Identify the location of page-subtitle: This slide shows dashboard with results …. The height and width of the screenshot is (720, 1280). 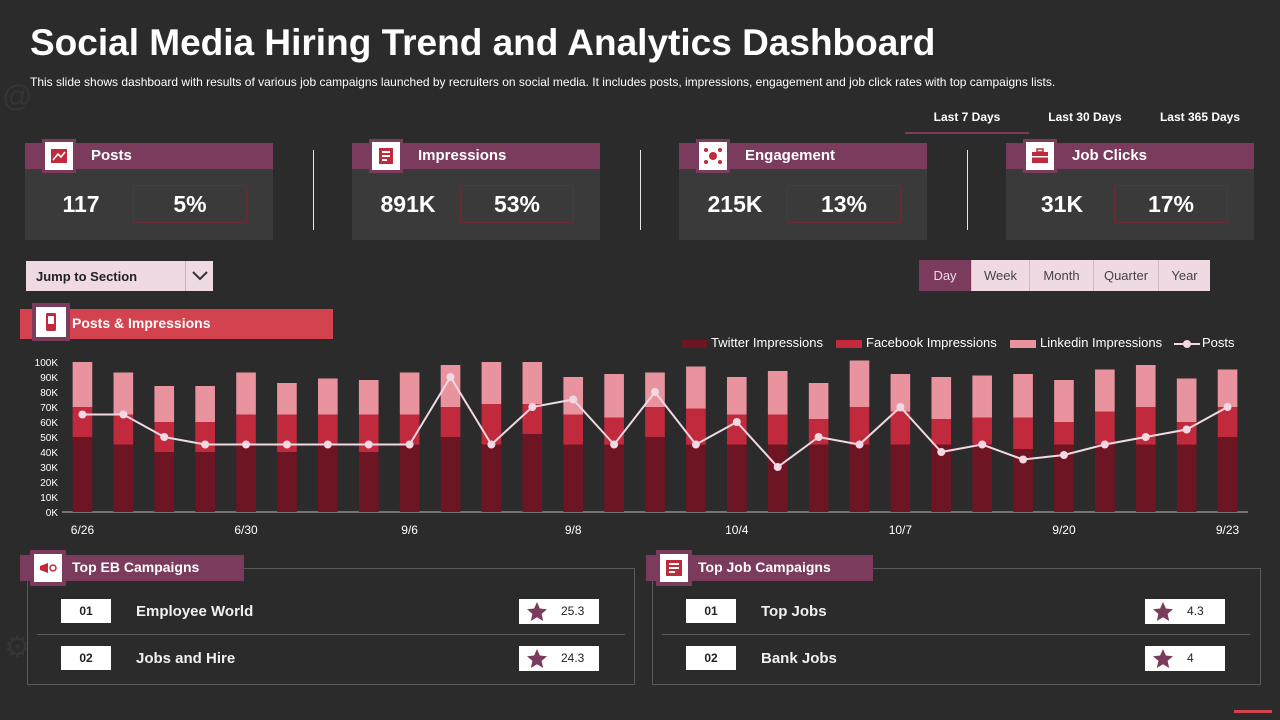
(543, 82).